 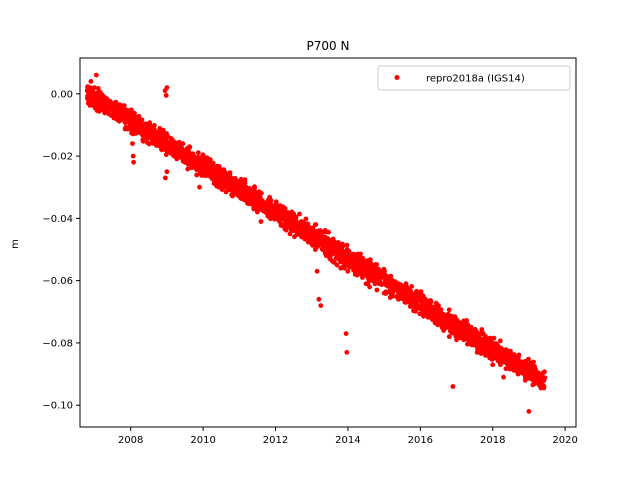 What do you see at coordinates (57, 343) in the screenshot?
I see `y-tick-label: −0.08` at bounding box center [57, 343].